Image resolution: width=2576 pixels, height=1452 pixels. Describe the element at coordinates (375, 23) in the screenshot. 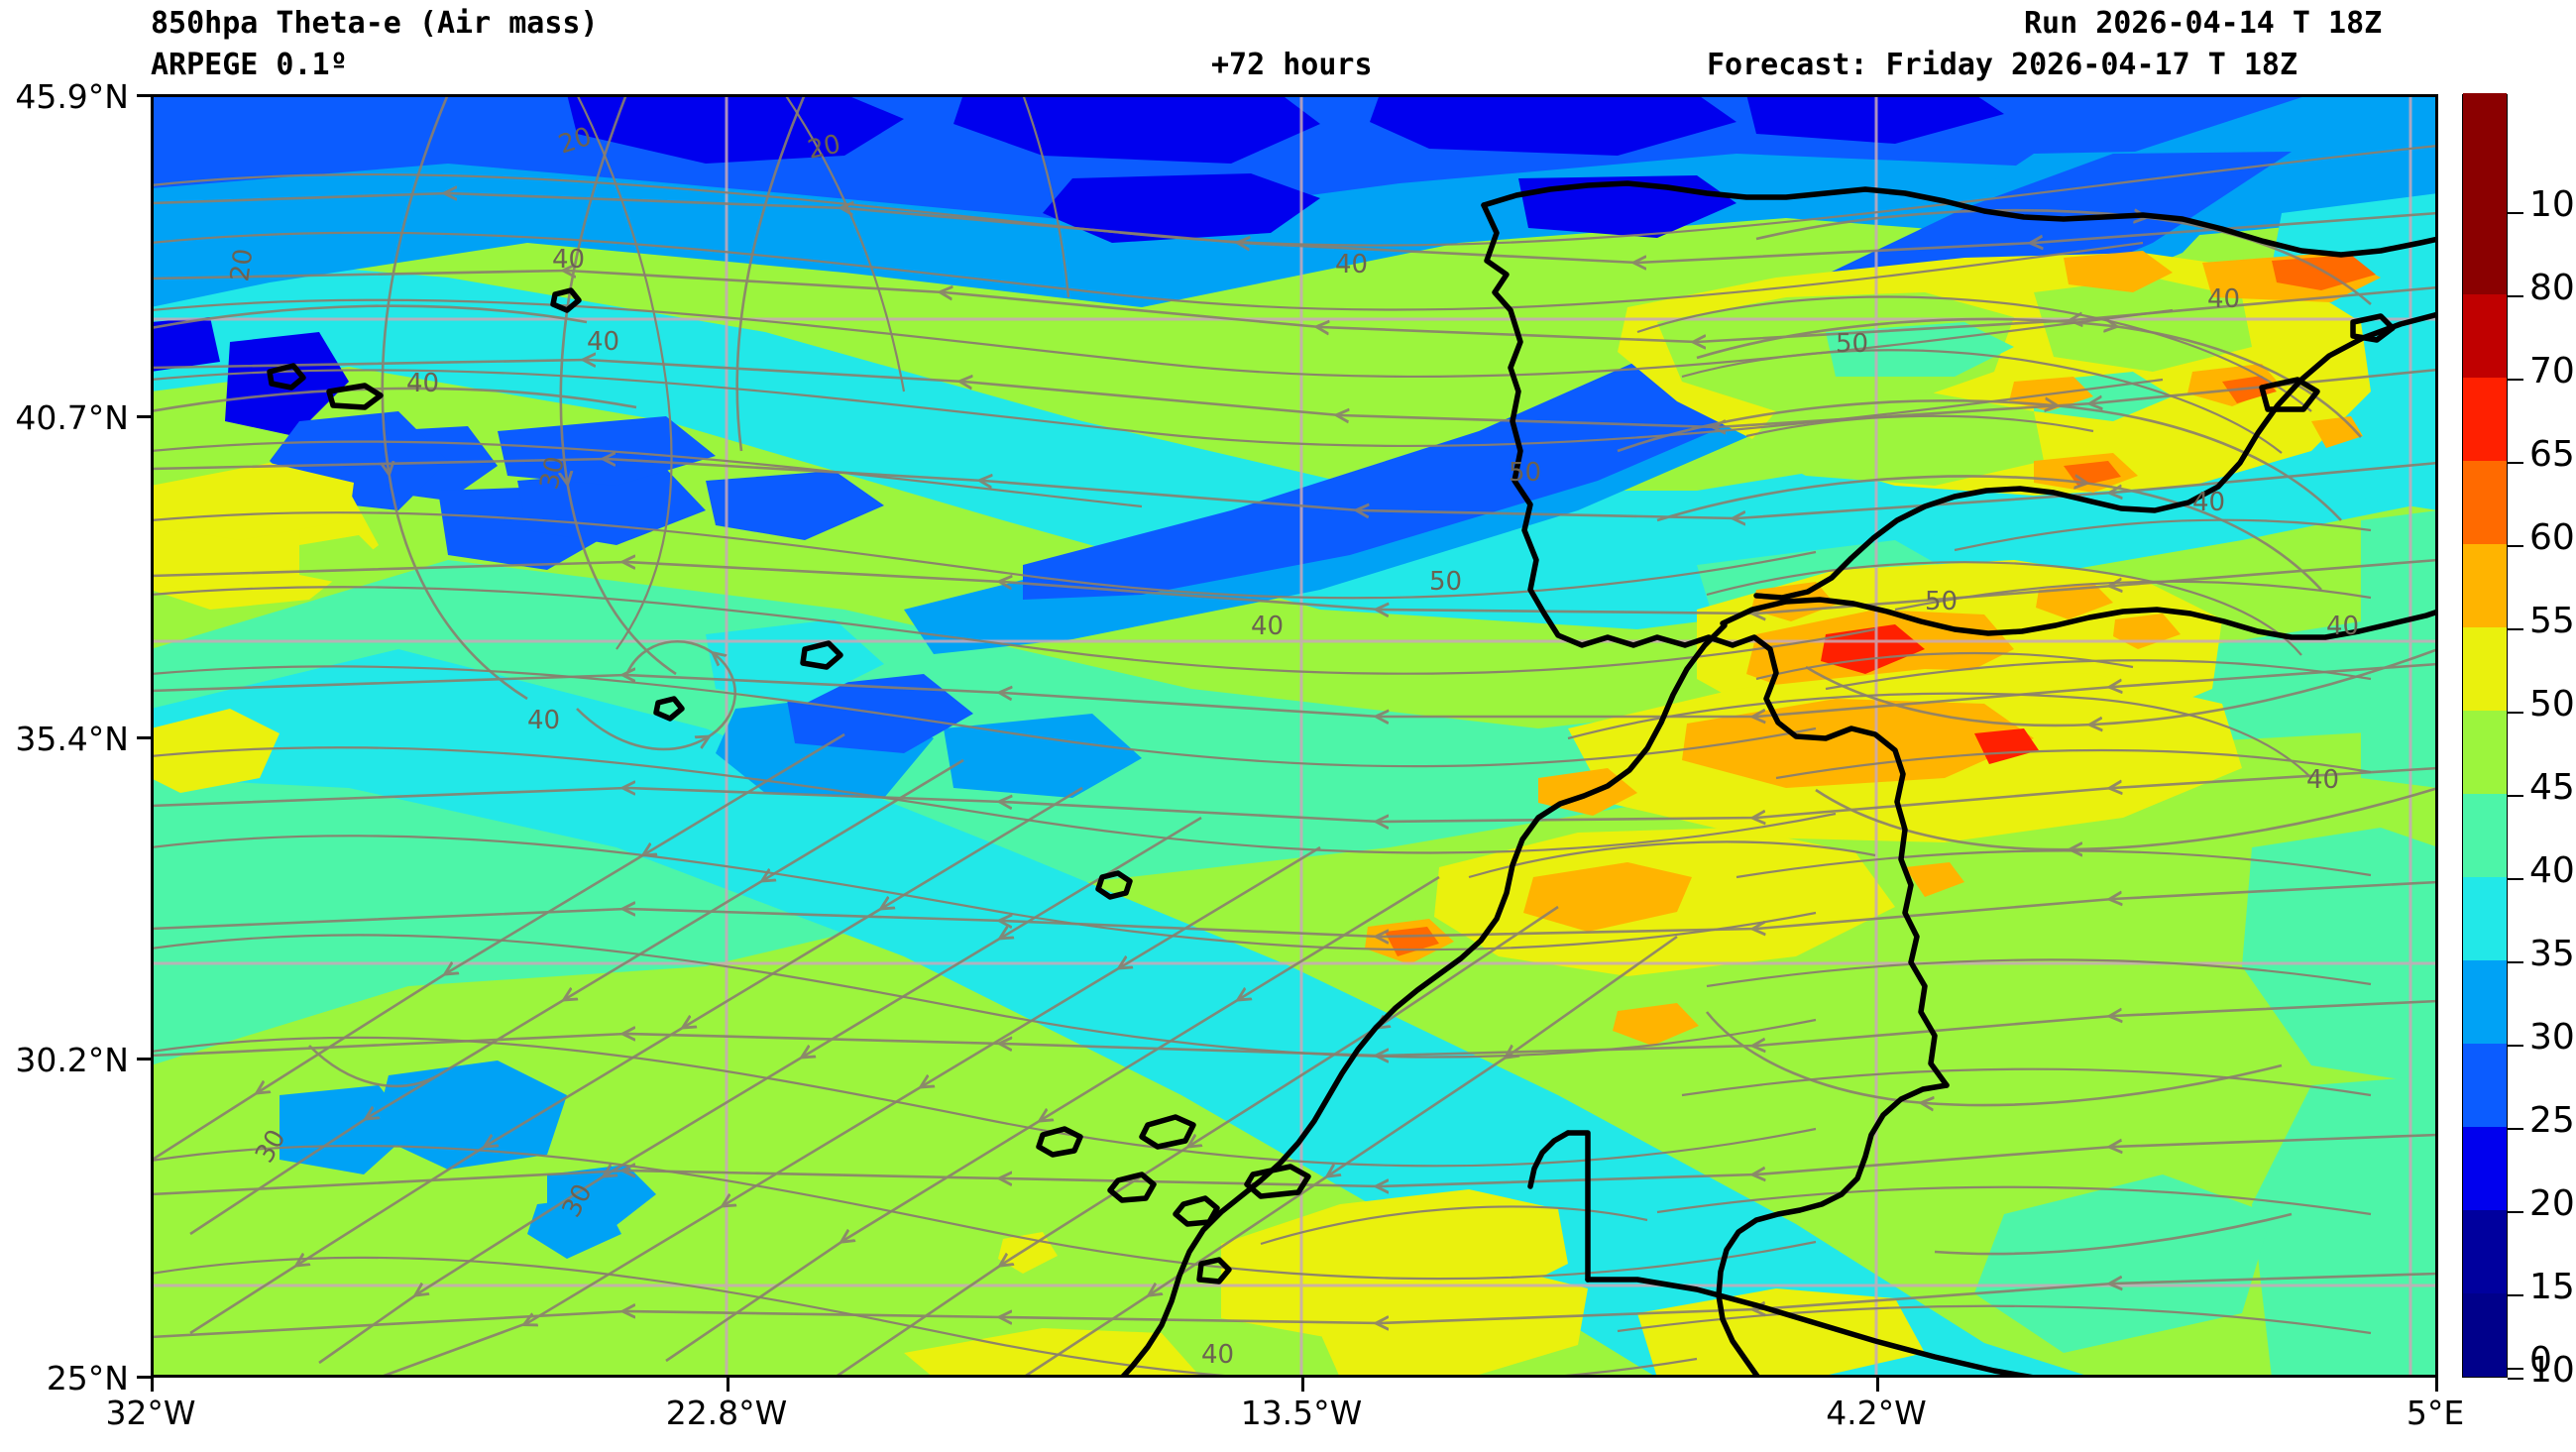

I see `page-title: 850hpa Theta-e (Air mass)` at that location.